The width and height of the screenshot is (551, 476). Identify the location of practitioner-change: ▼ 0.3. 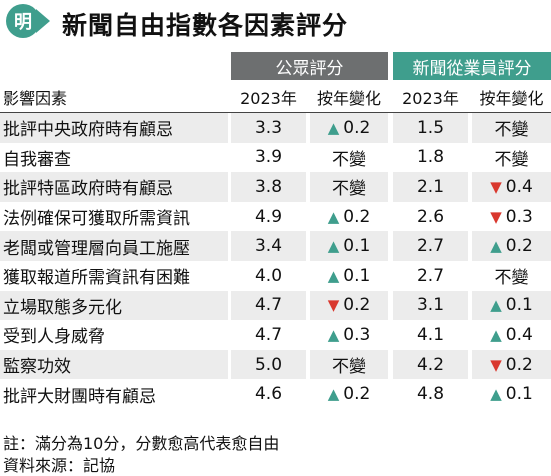
(511, 217).